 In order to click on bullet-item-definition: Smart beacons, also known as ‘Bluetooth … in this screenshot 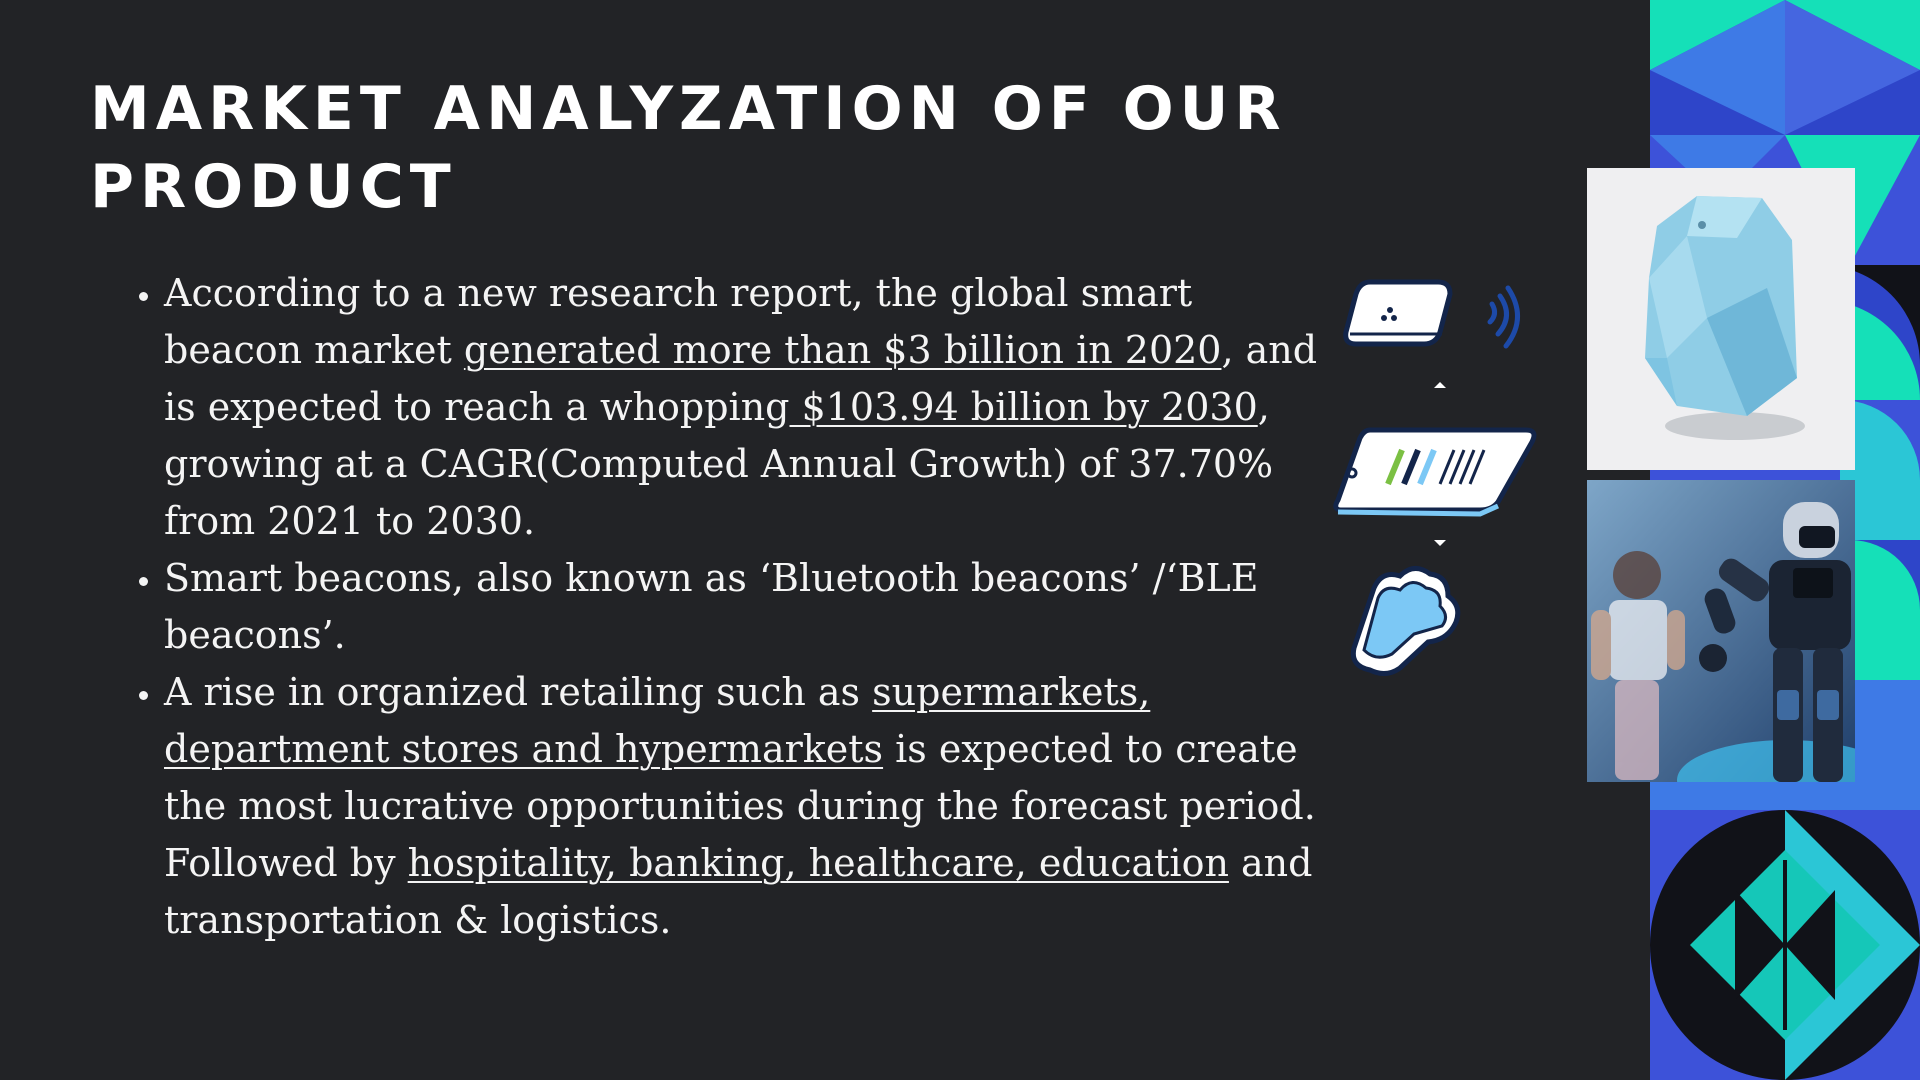, I will do `click(749, 607)`.